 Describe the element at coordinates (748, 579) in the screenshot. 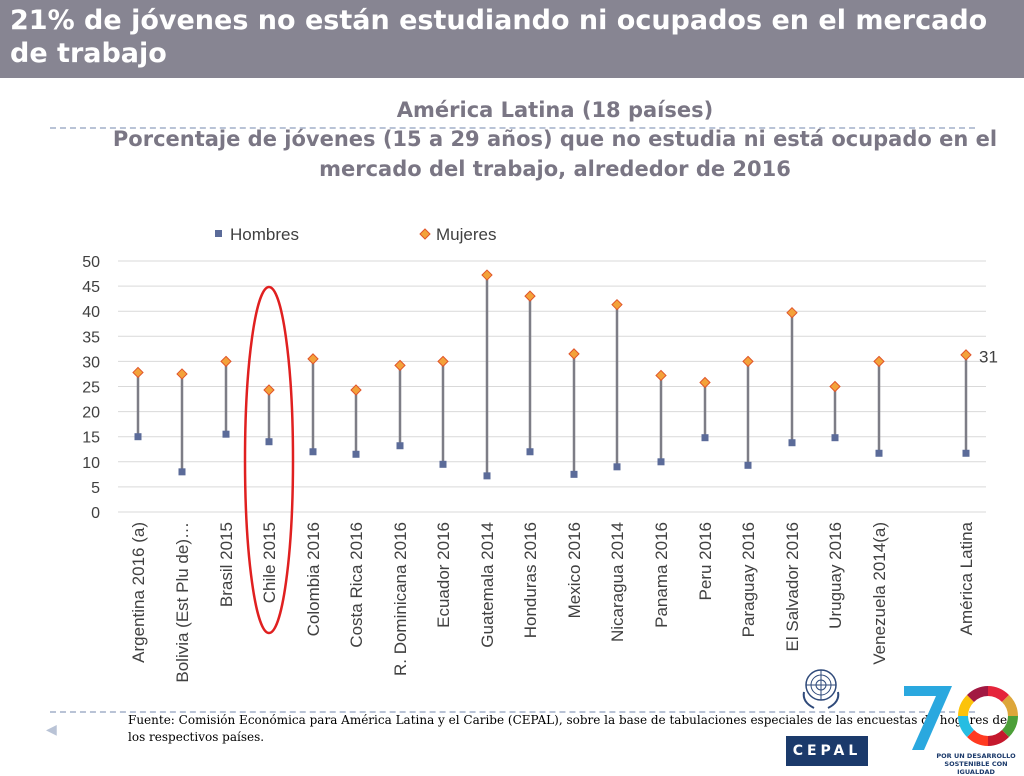

I see `x-tick-label: Paraguay 2016` at that location.